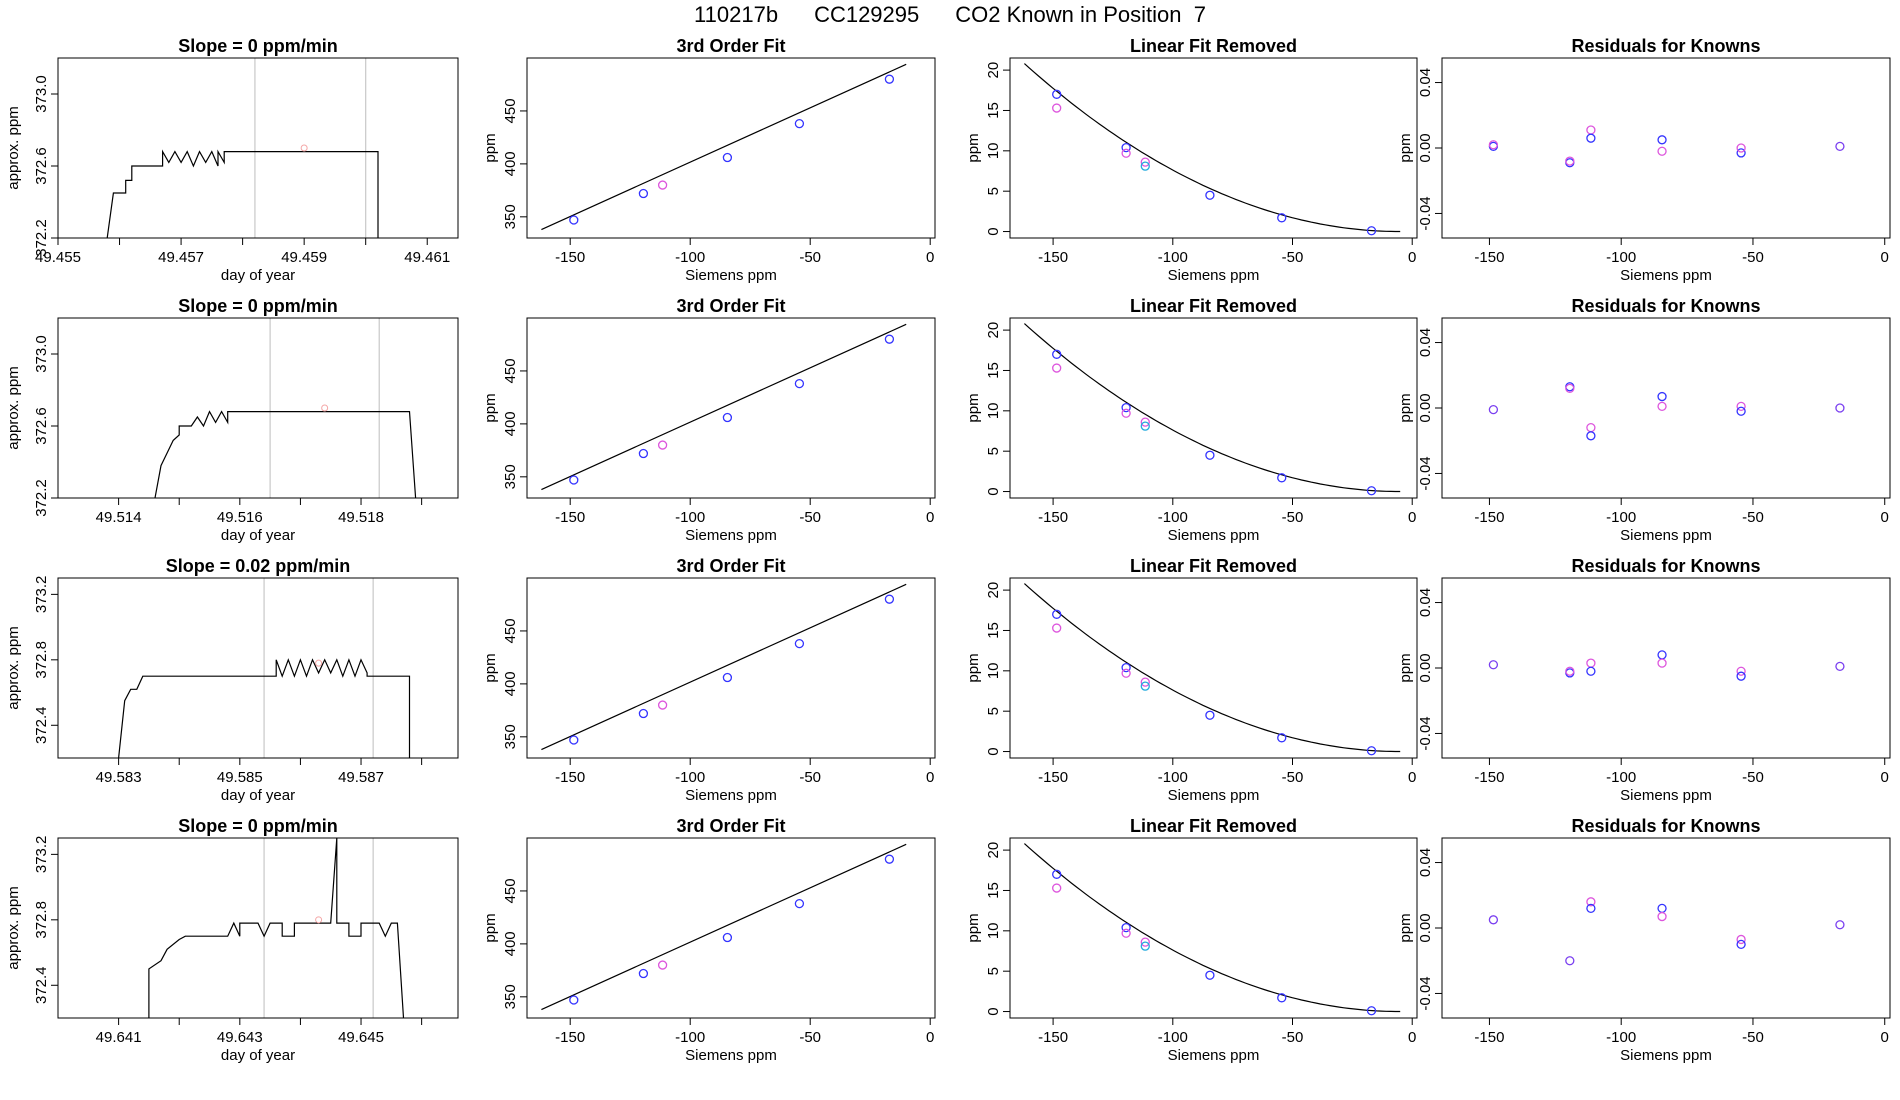  I want to click on x-tick-label: 49.516, so click(240, 517).